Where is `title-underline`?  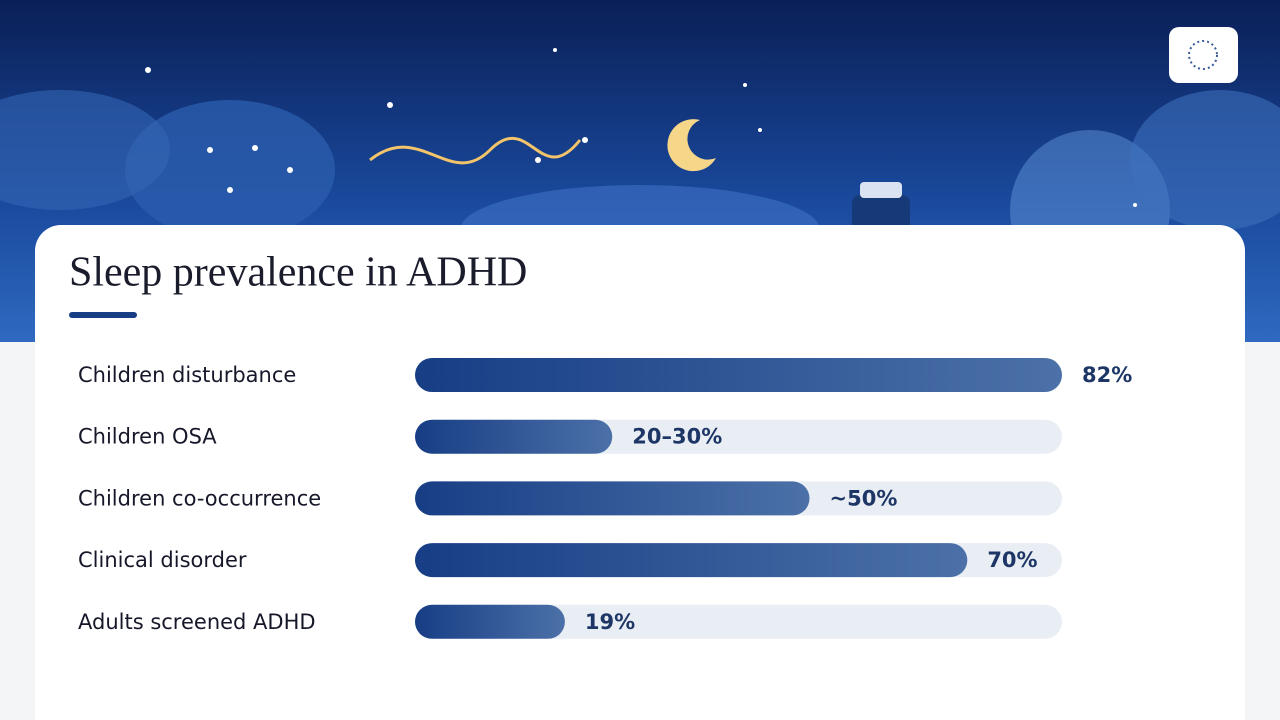
title-underline is located at coordinates (103, 315).